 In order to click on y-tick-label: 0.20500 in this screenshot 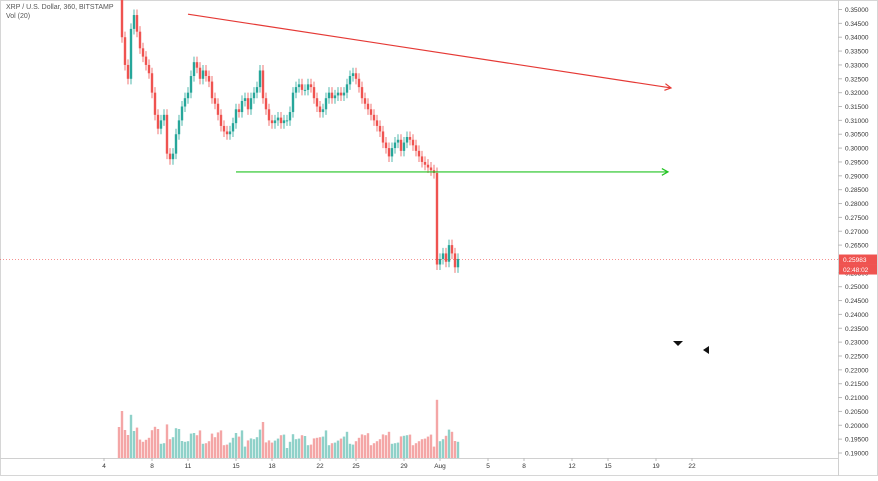, I will do `click(857, 412)`.